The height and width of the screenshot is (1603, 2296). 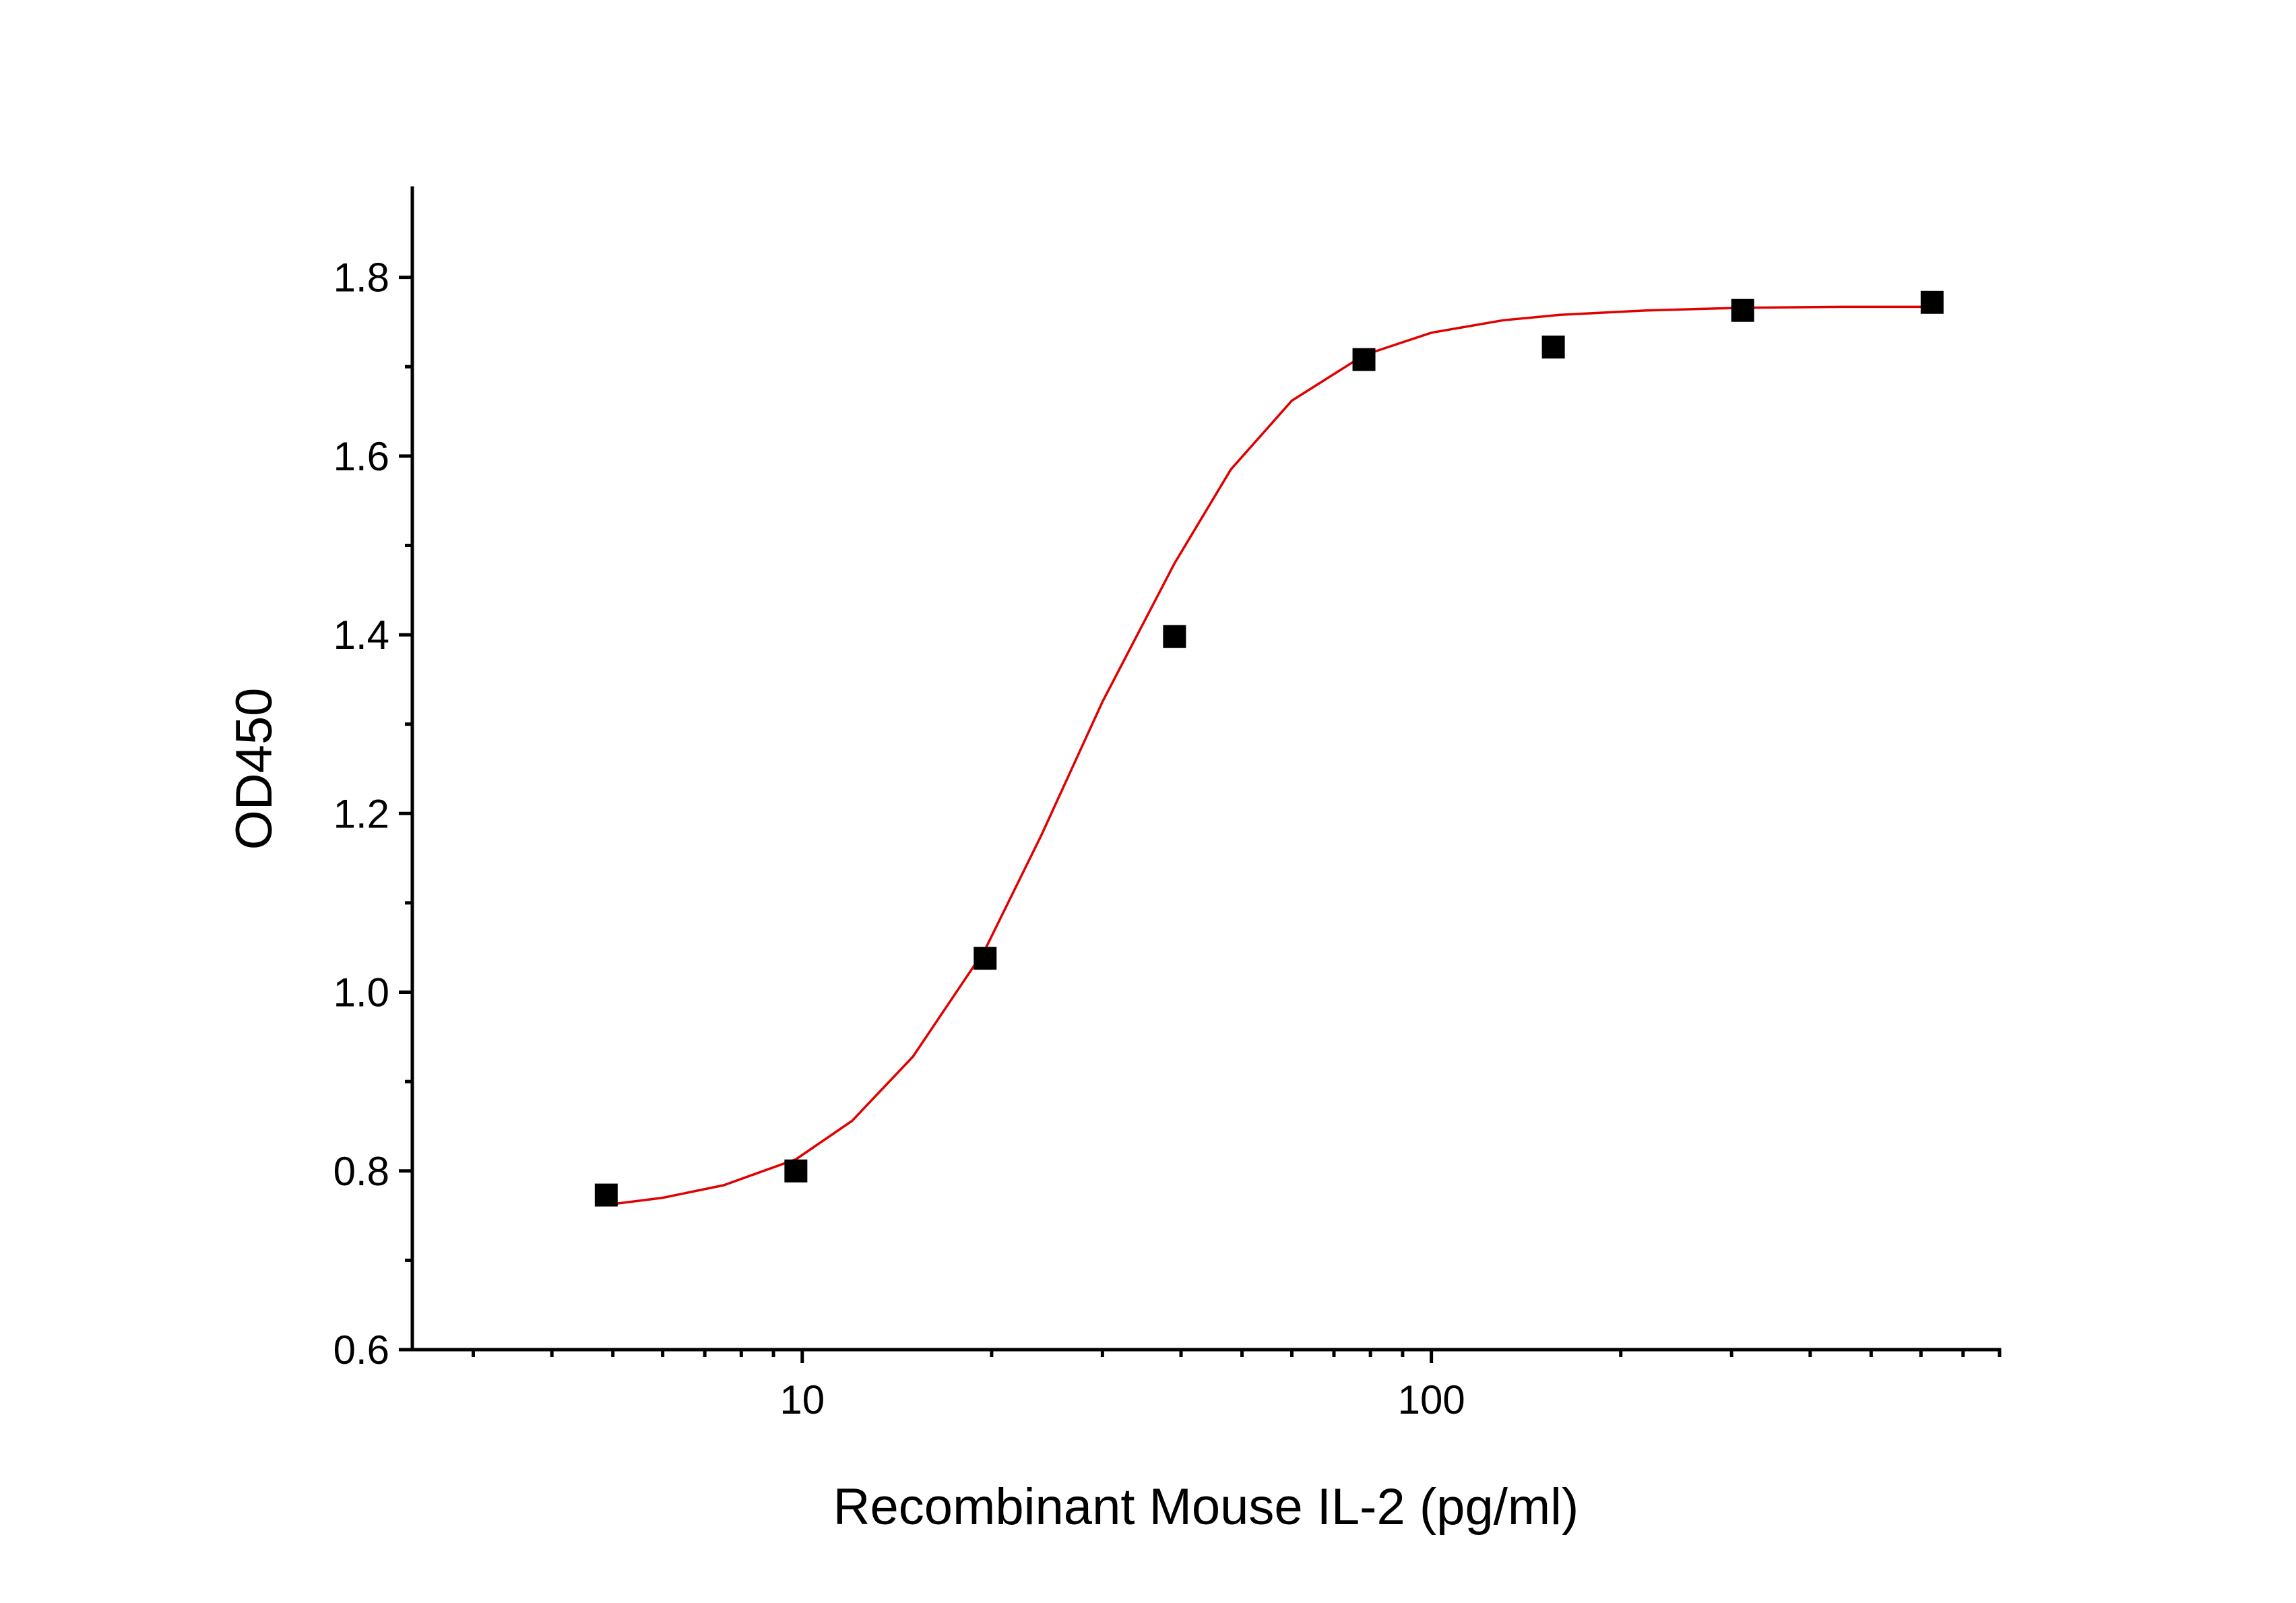 What do you see at coordinates (361, 278) in the screenshot?
I see `y-tick-label: 1.8` at bounding box center [361, 278].